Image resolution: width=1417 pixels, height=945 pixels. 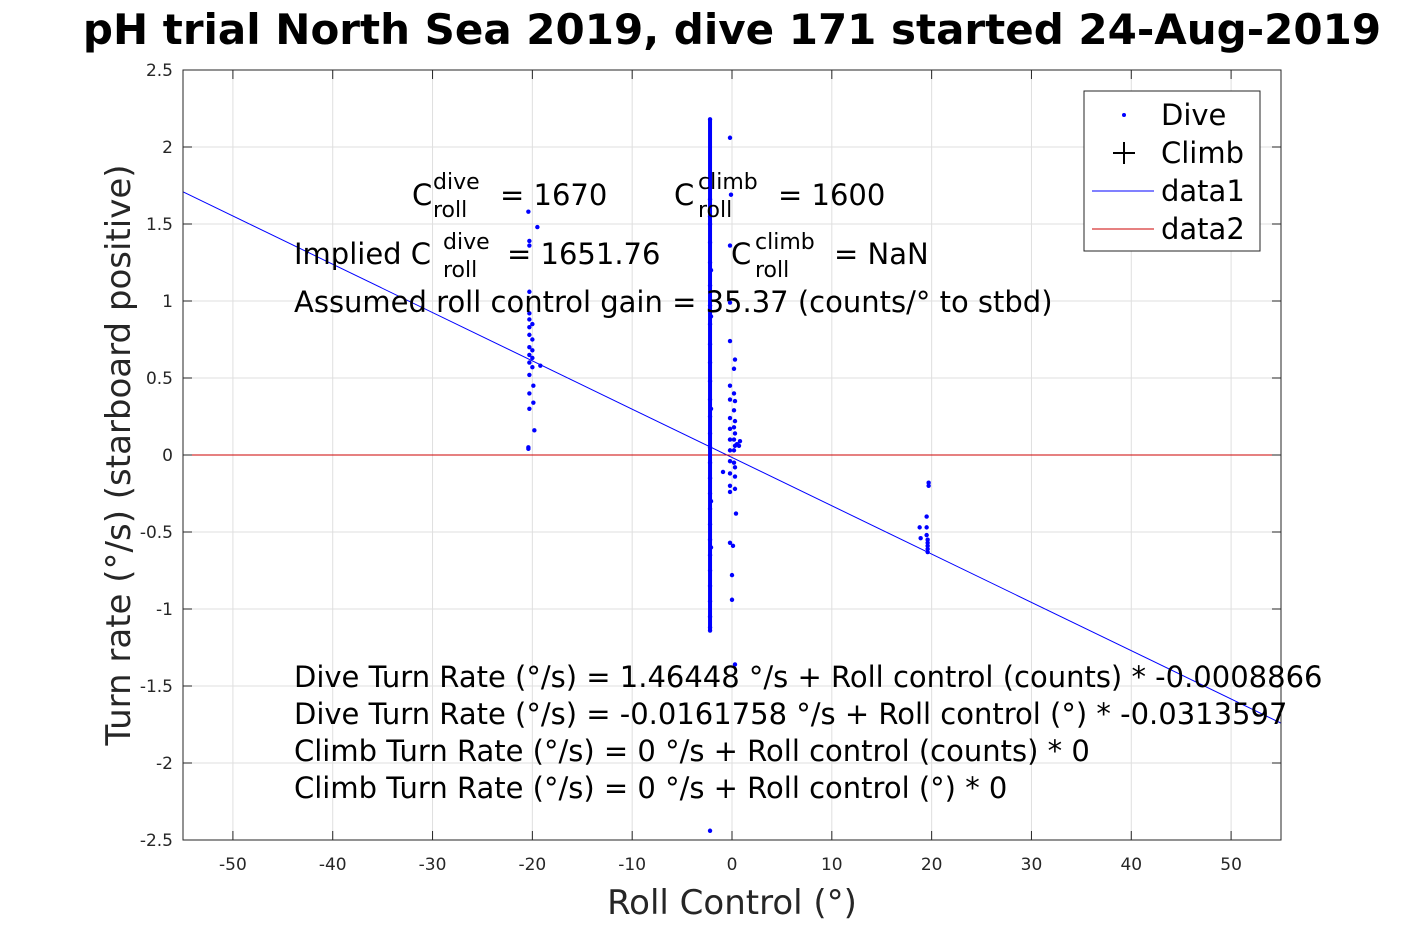 What do you see at coordinates (532, 865) in the screenshot?
I see `x-tick-label: -20` at bounding box center [532, 865].